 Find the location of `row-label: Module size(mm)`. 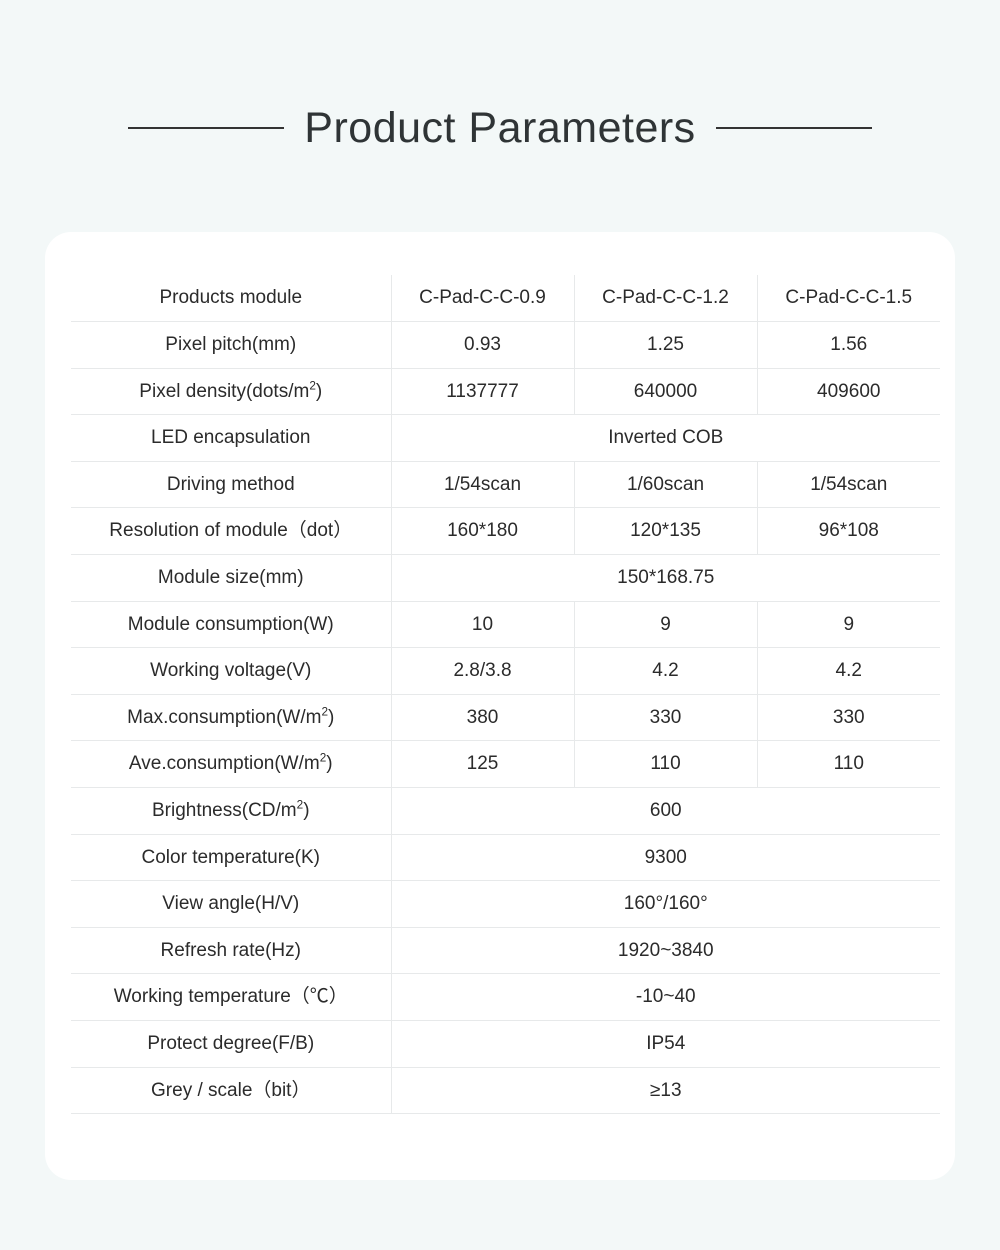

row-label: Module size(mm) is located at coordinates (231, 578).